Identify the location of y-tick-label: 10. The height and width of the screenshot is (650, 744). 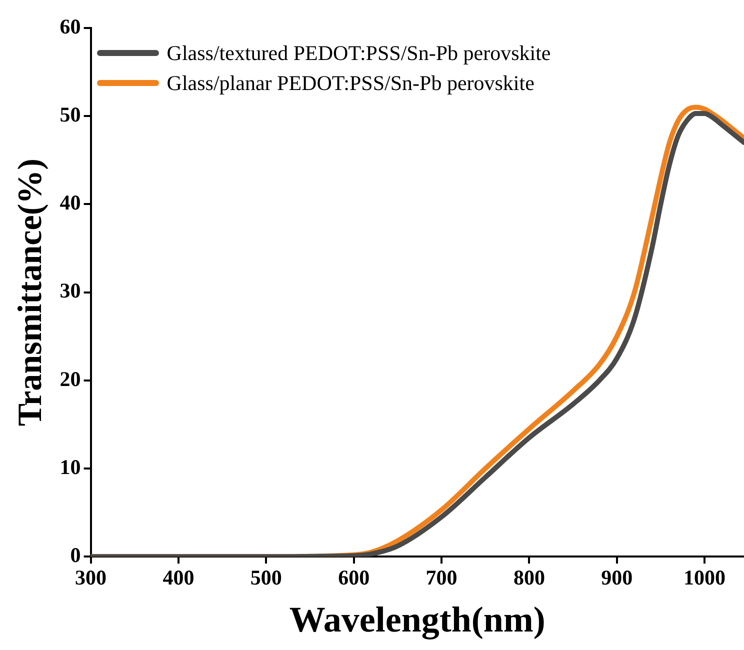
(70, 466).